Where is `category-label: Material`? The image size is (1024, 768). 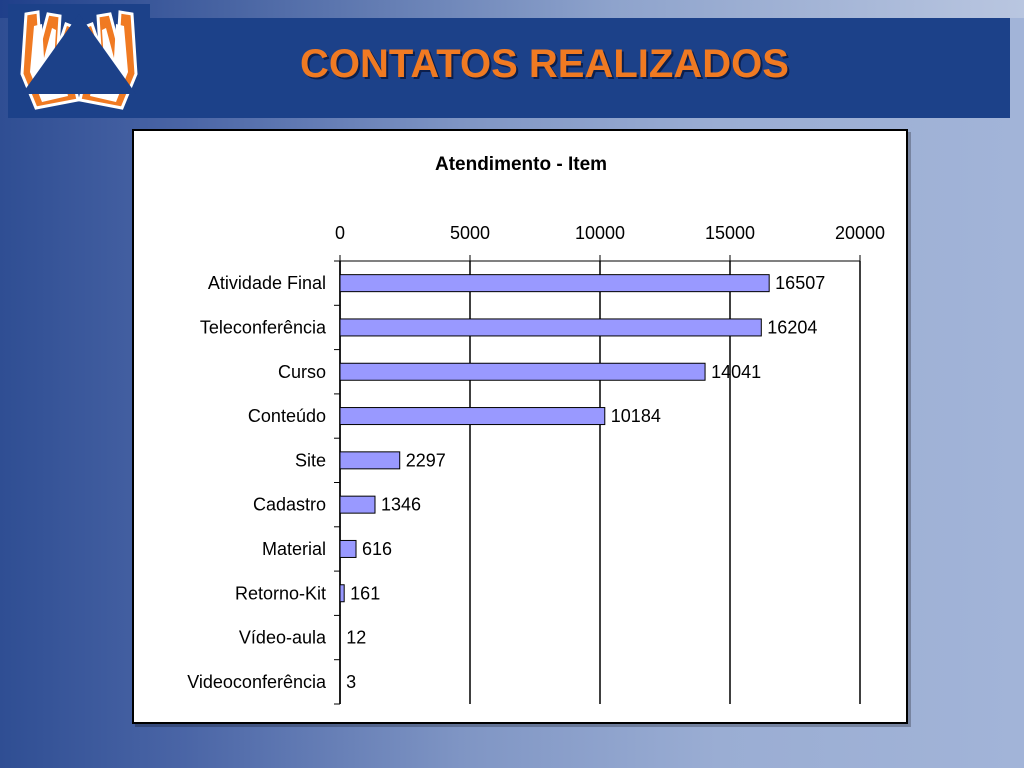 category-label: Material is located at coordinates (294, 549).